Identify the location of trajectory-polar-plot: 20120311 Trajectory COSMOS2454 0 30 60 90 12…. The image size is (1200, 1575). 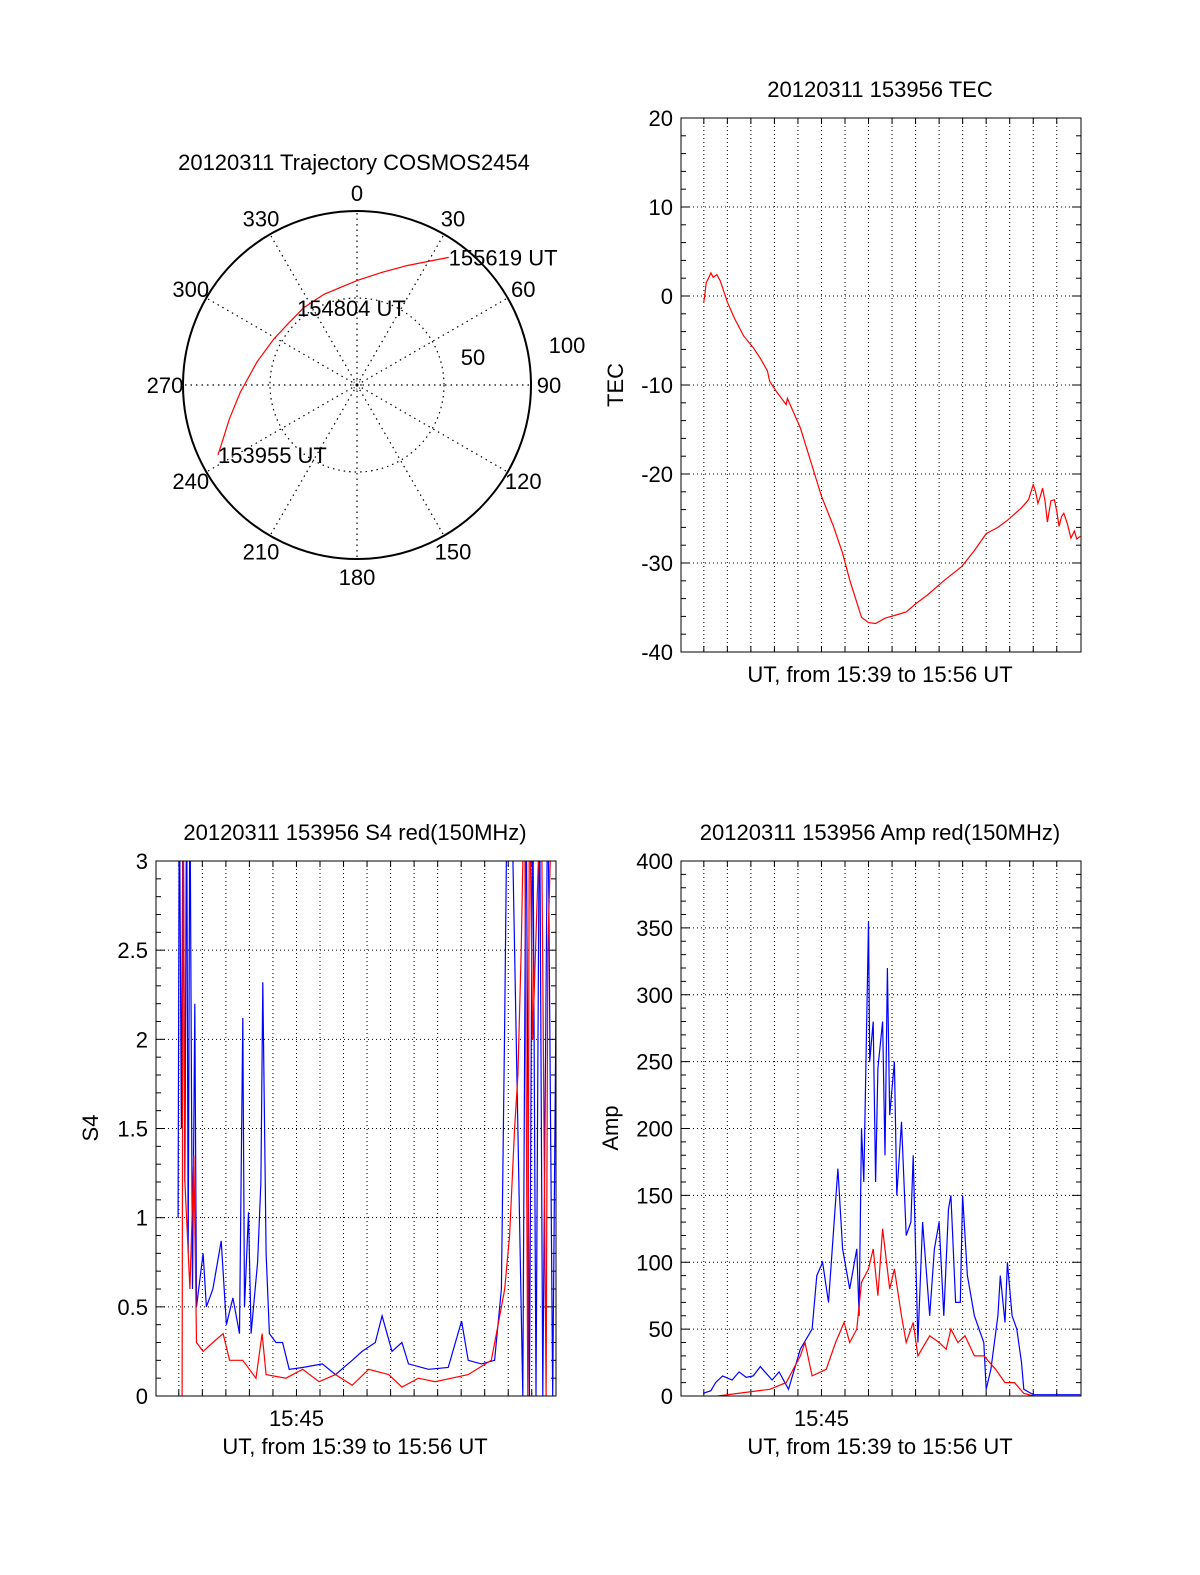
(366, 370).